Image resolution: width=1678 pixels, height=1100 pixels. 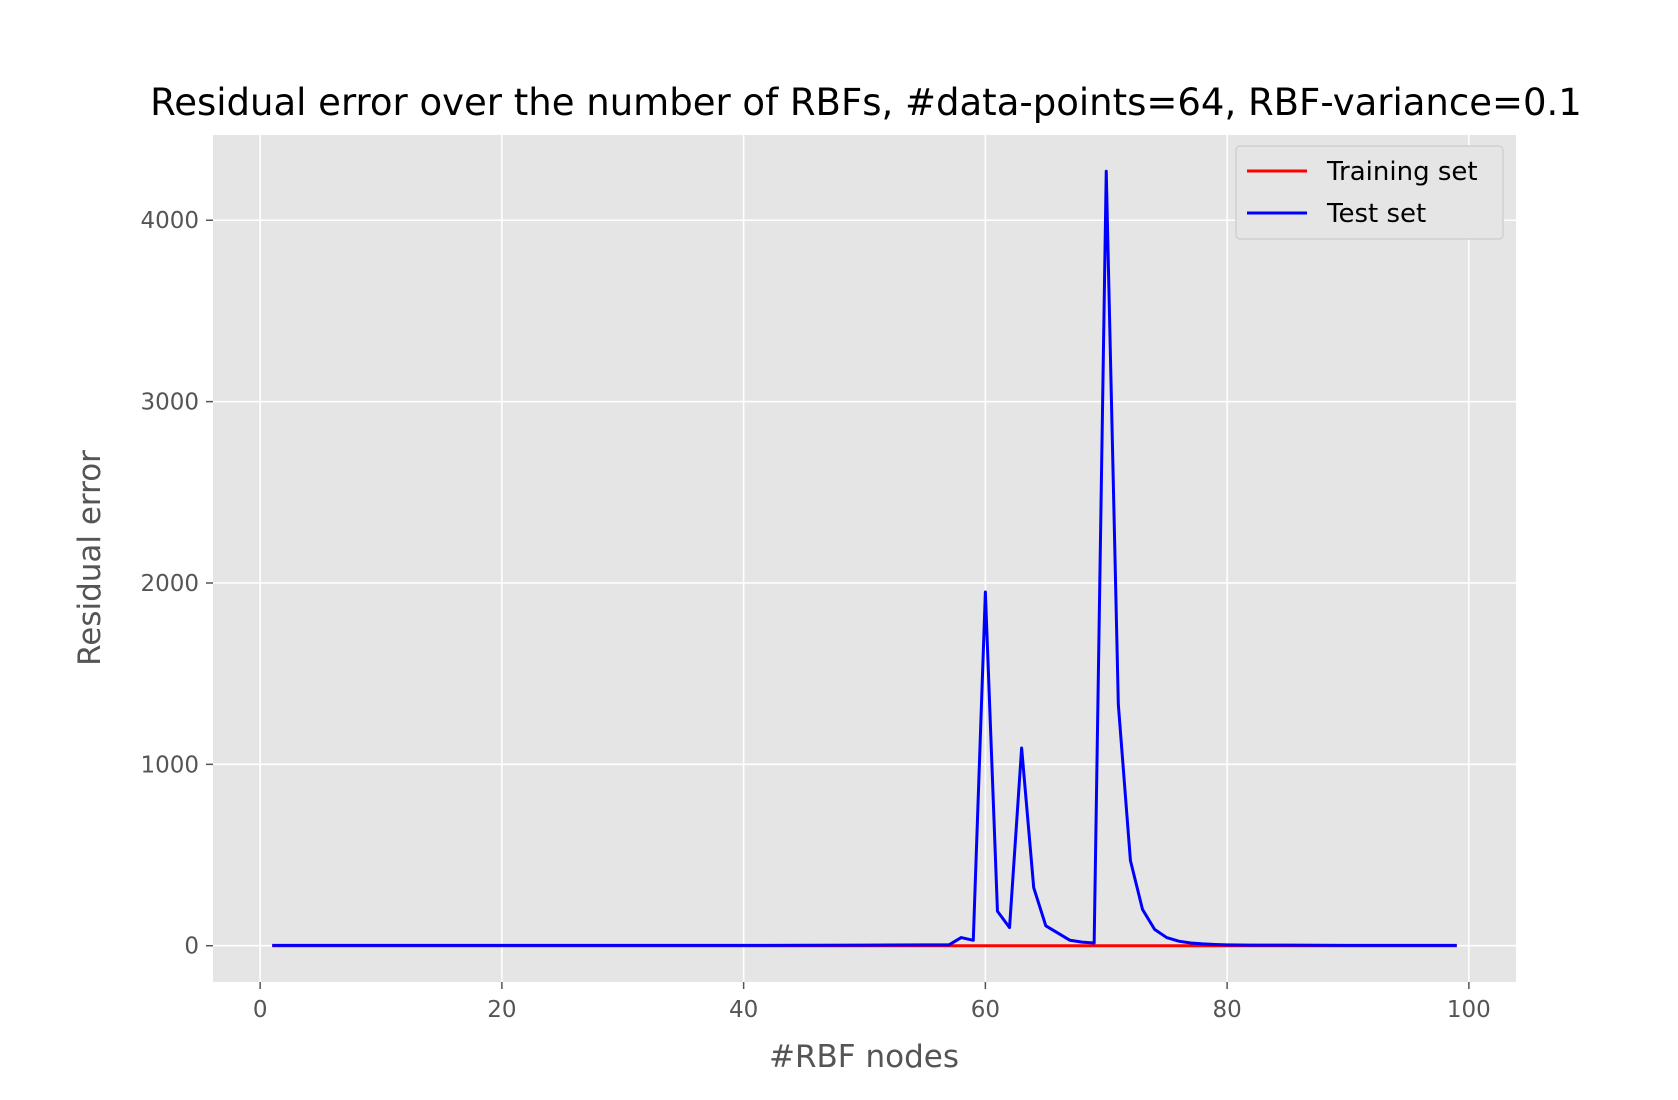 What do you see at coordinates (872, 1002) in the screenshot?
I see `x-ticks: 0 20 40 60 80 100` at bounding box center [872, 1002].